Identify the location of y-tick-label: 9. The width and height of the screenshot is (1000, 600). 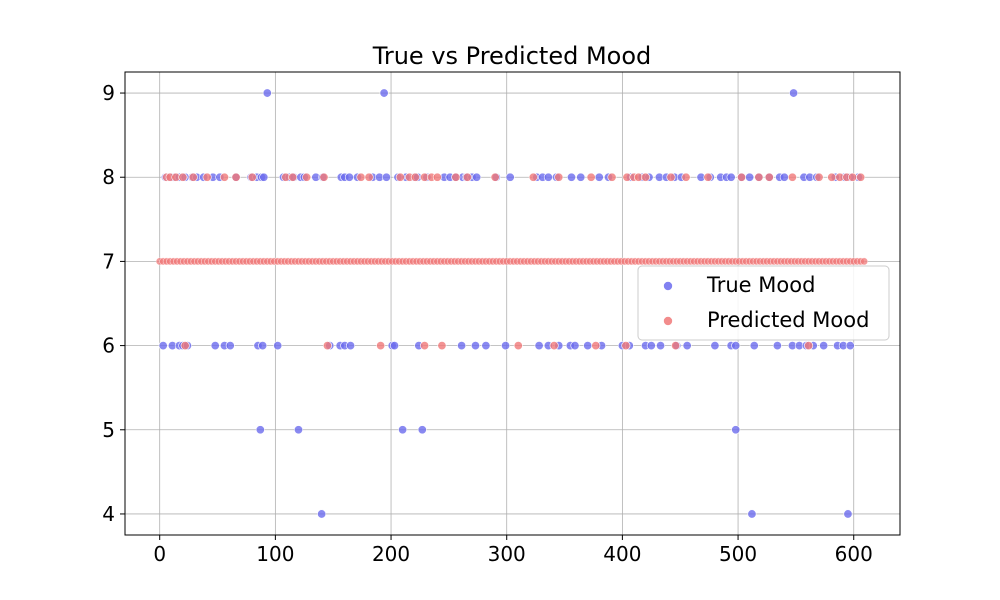
(108, 93).